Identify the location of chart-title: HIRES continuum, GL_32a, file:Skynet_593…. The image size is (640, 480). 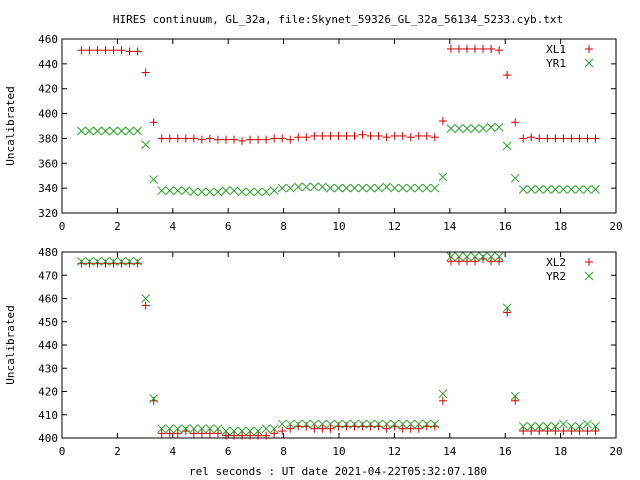
(338, 19).